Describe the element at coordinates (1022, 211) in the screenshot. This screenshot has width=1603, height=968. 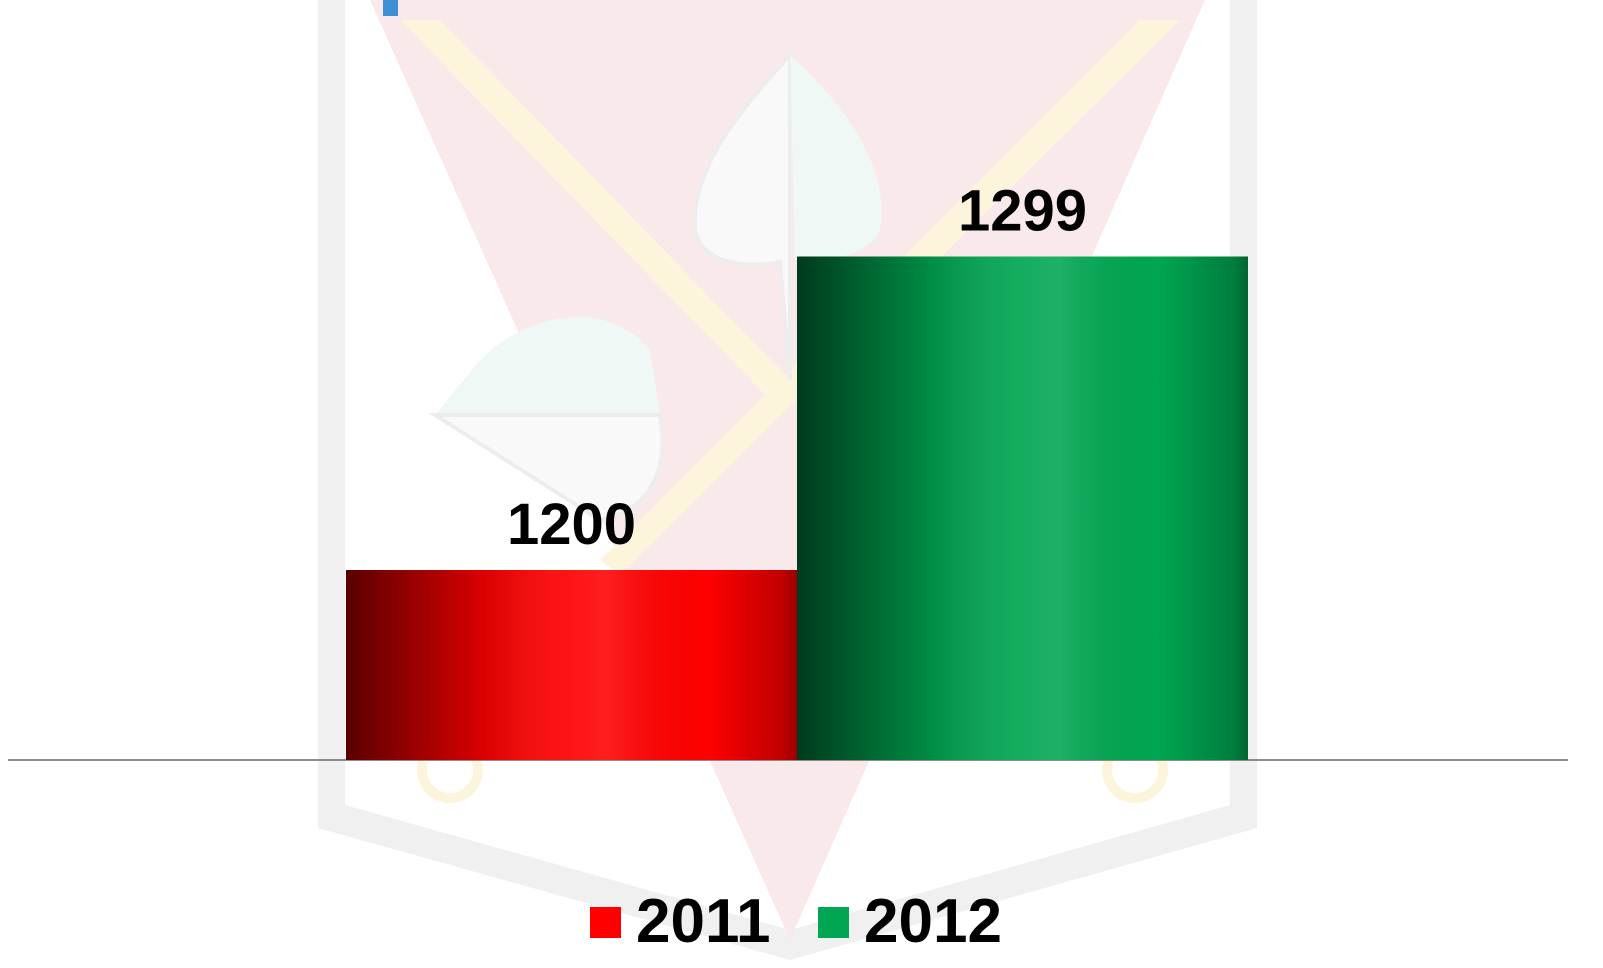
I see `value-label: 1299` at that location.